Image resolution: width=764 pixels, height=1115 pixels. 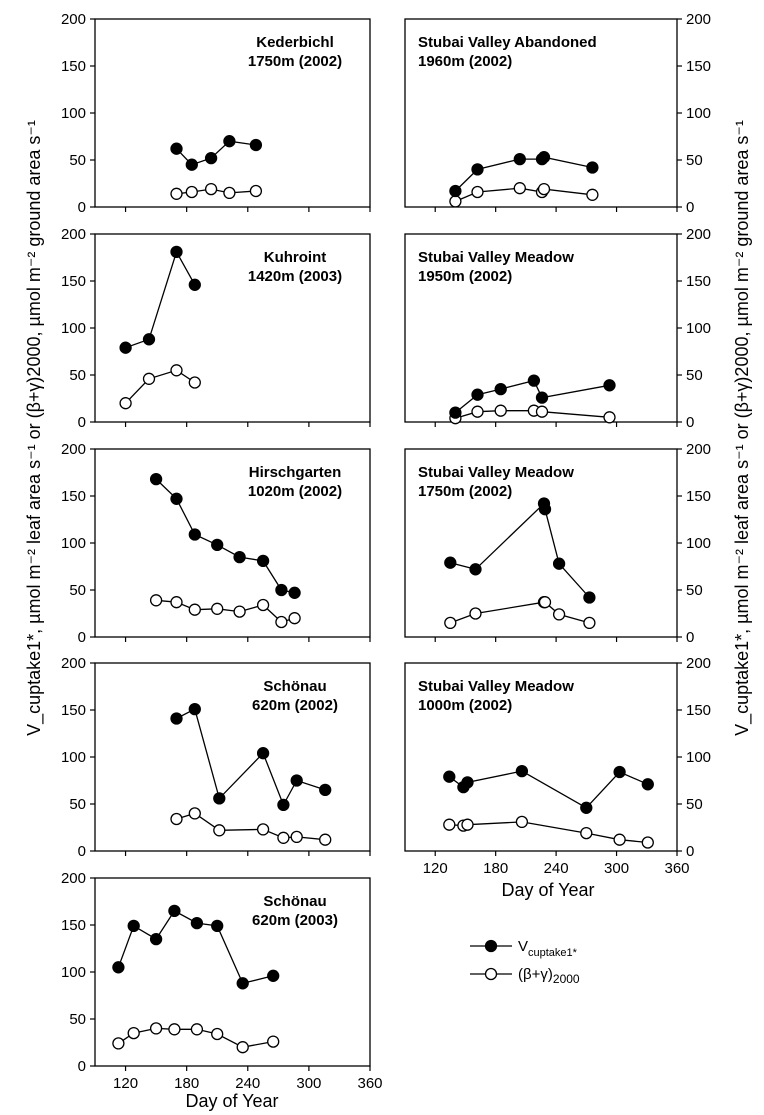 What do you see at coordinates (465, 705) in the screenshot?
I see `panel-title-line2: 1000m (2002)` at bounding box center [465, 705].